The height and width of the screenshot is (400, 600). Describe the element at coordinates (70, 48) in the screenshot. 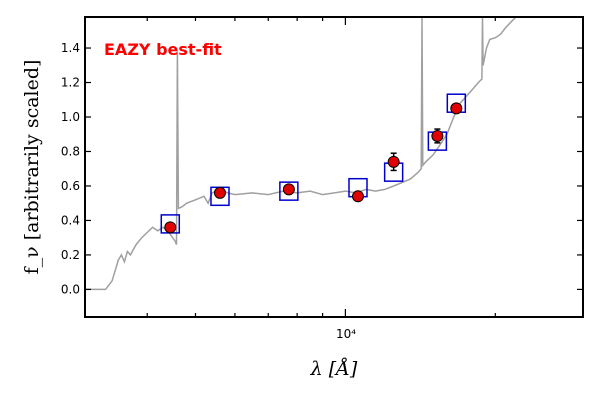

I see `y-tick-label-7: 1.4` at that location.